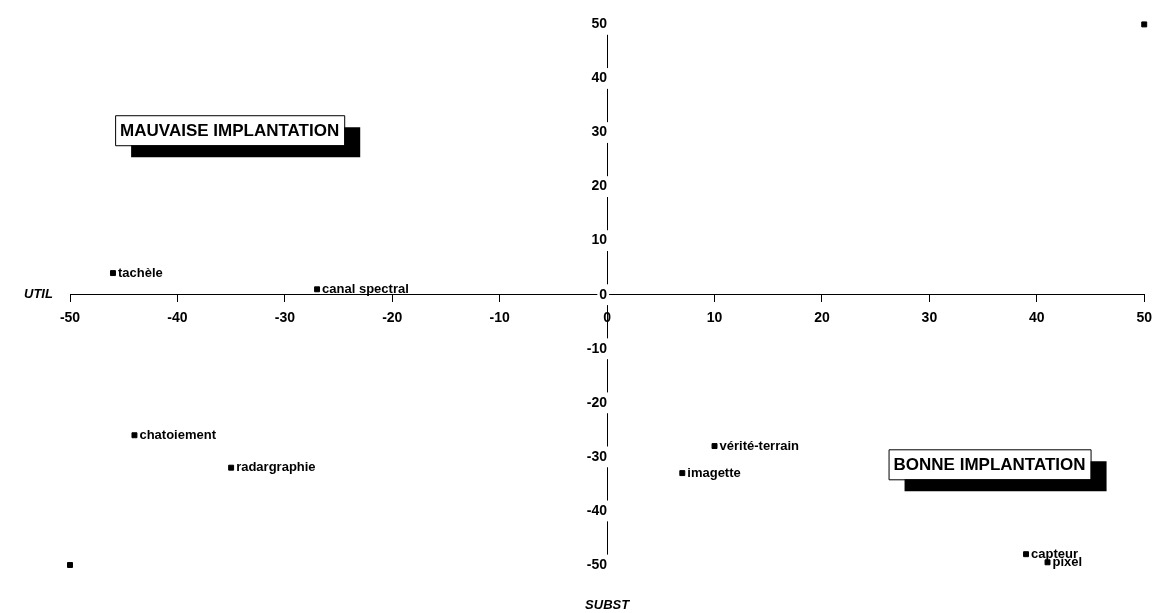  Describe the element at coordinates (608, 604) in the screenshot. I see `x-axis-title: SUBST` at that location.